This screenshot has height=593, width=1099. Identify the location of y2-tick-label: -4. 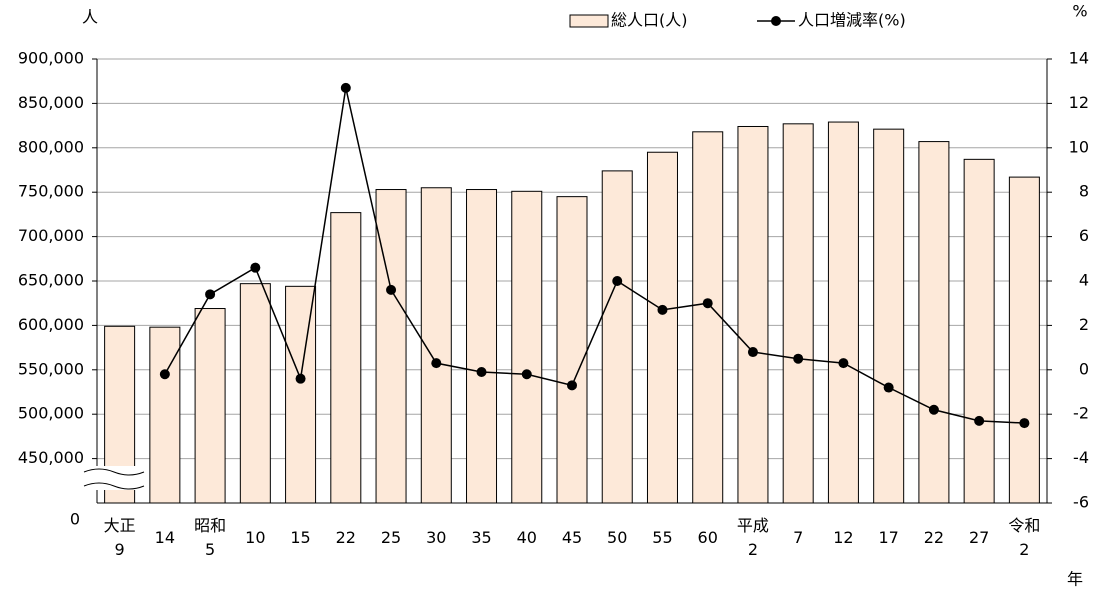
(1081, 457).